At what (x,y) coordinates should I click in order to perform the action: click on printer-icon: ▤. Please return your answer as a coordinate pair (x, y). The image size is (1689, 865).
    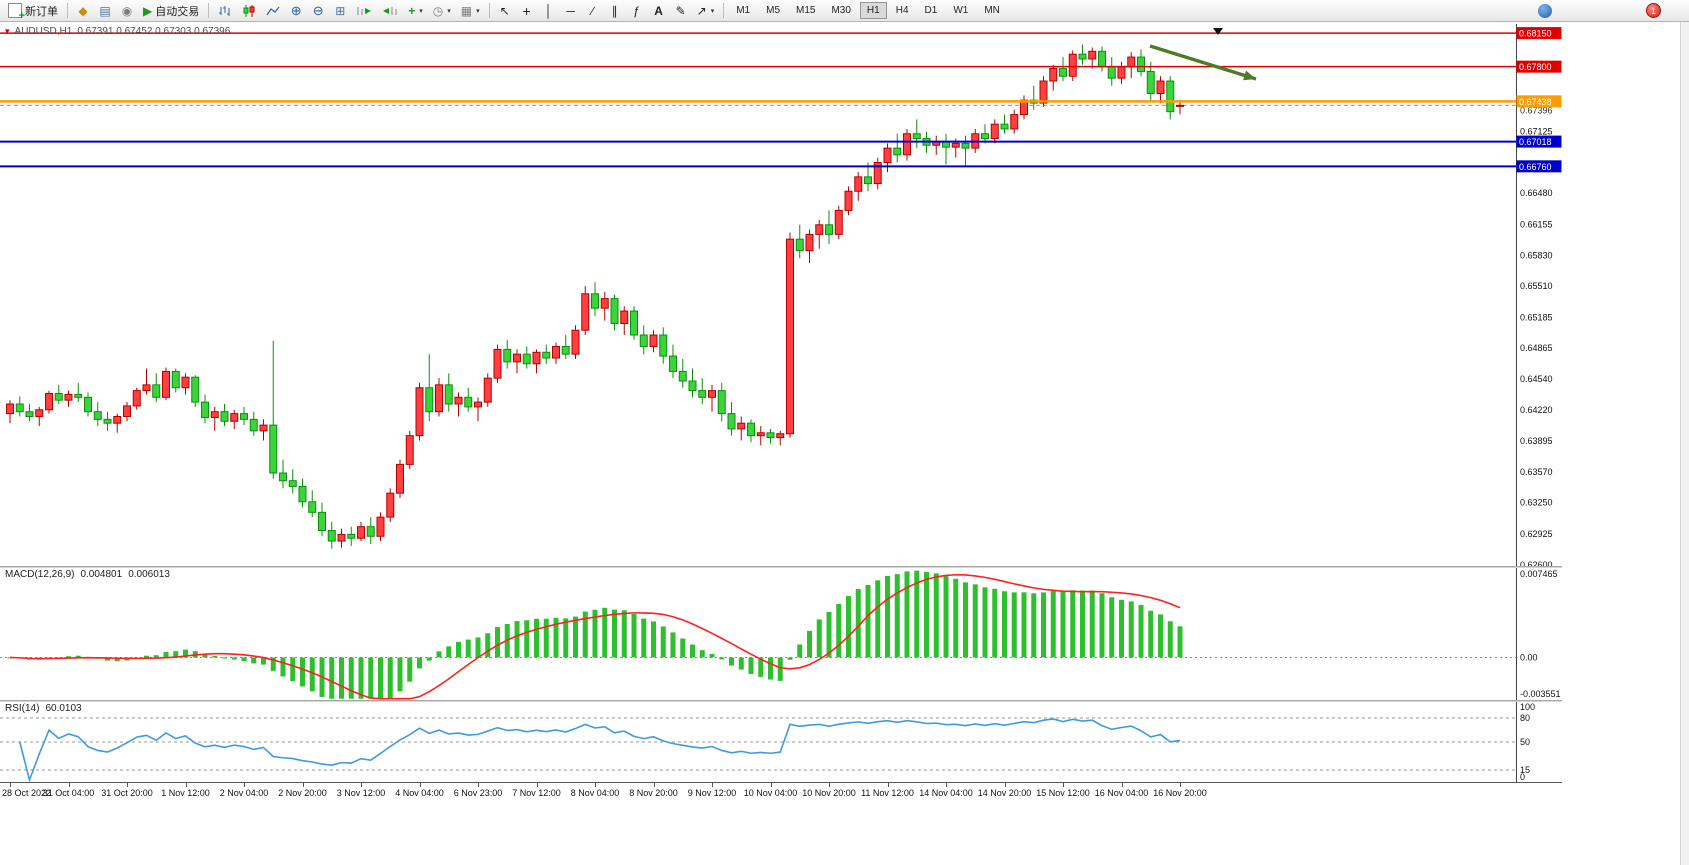
    Looking at the image, I should click on (105, 10).